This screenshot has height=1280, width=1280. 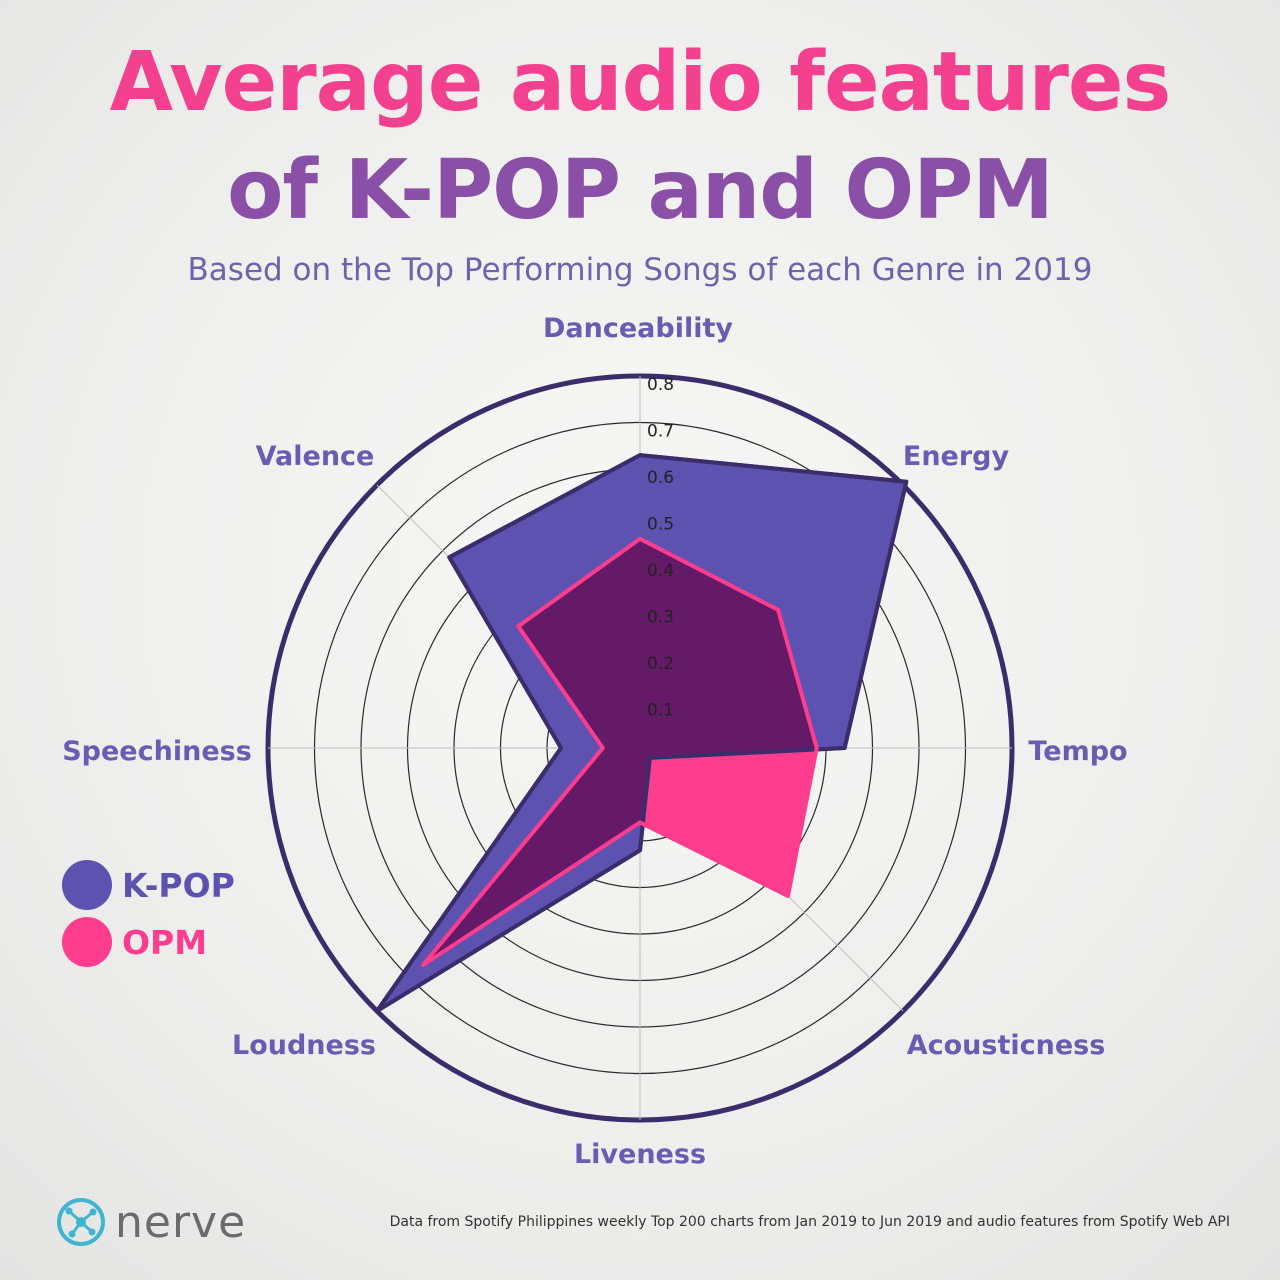 I want to click on nerve-network-icon, so click(x=81, y=1222).